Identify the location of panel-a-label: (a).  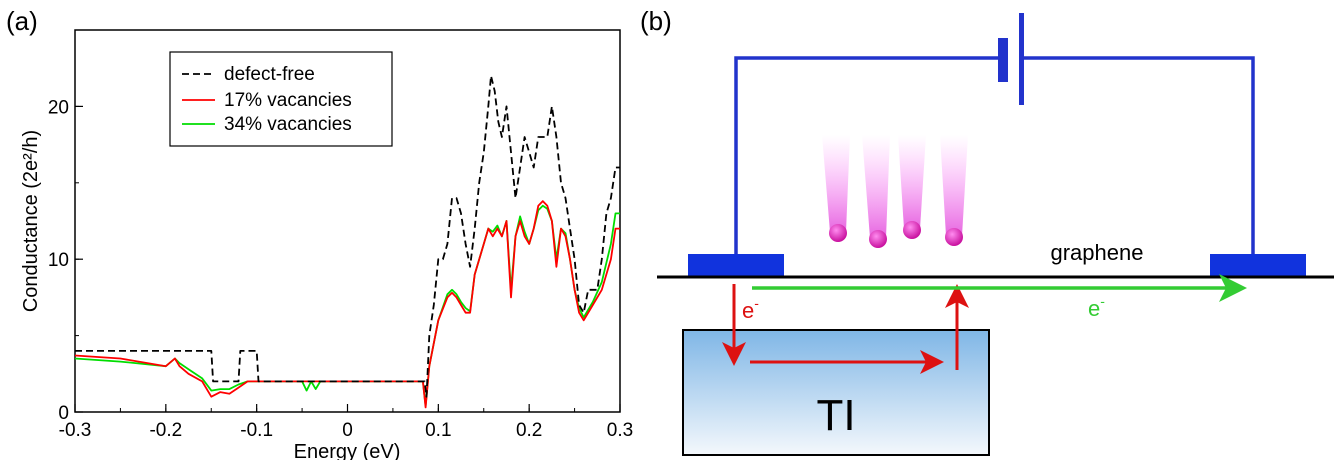
(22, 21).